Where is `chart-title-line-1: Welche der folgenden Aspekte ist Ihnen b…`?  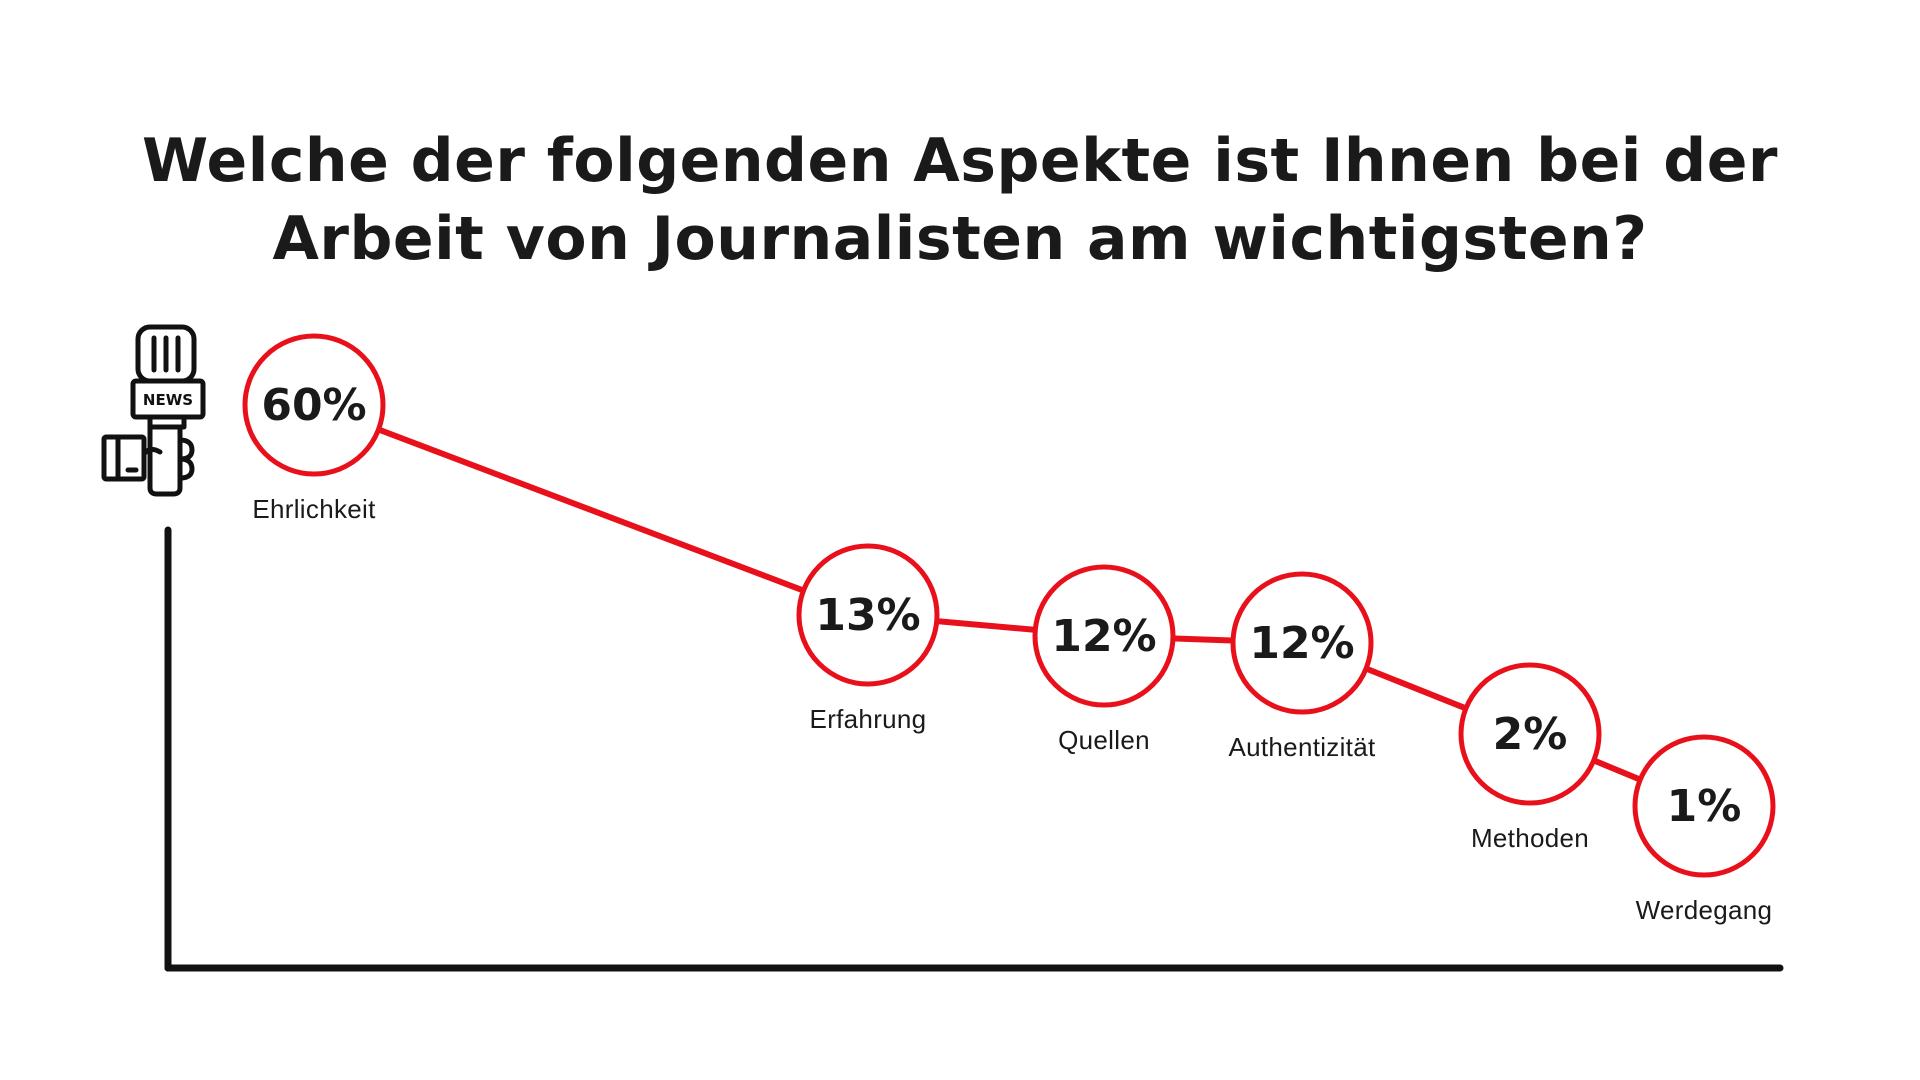 chart-title-line-1: Welche der folgenden Aspekte ist Ihnen b… is located at coordinates (960, 161).